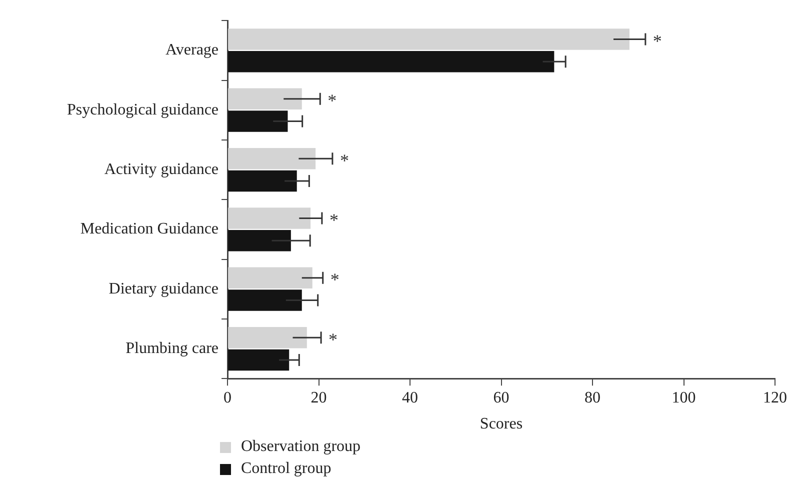 This screenshot has width=798, height=502. What do you see at coordinates (192, 50) in the screenshot?
I see `y-tick-label: Average` at bounding box center [192, 50].